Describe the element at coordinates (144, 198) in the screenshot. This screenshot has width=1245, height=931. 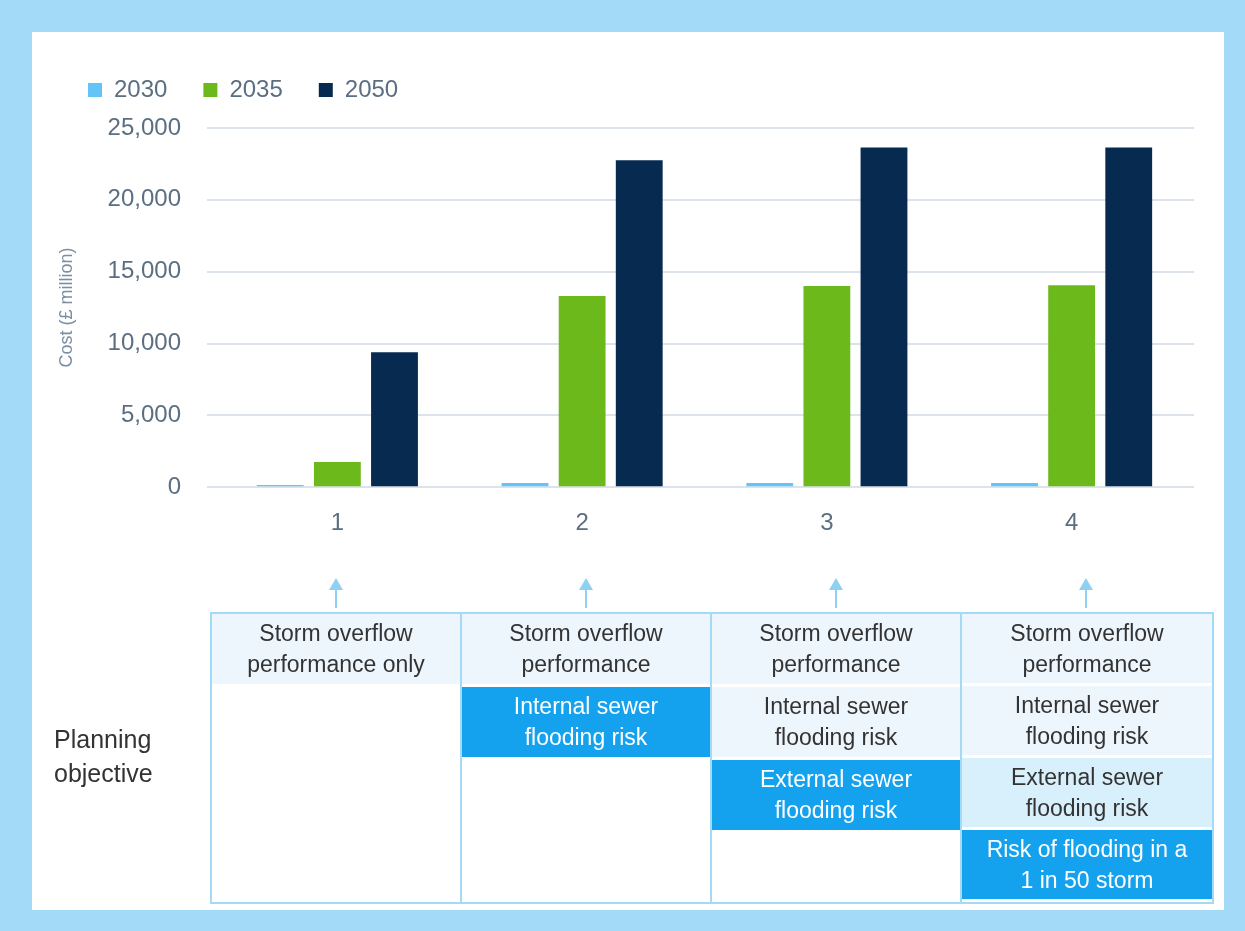
I see `y-tick-label: 20,000` at that location.